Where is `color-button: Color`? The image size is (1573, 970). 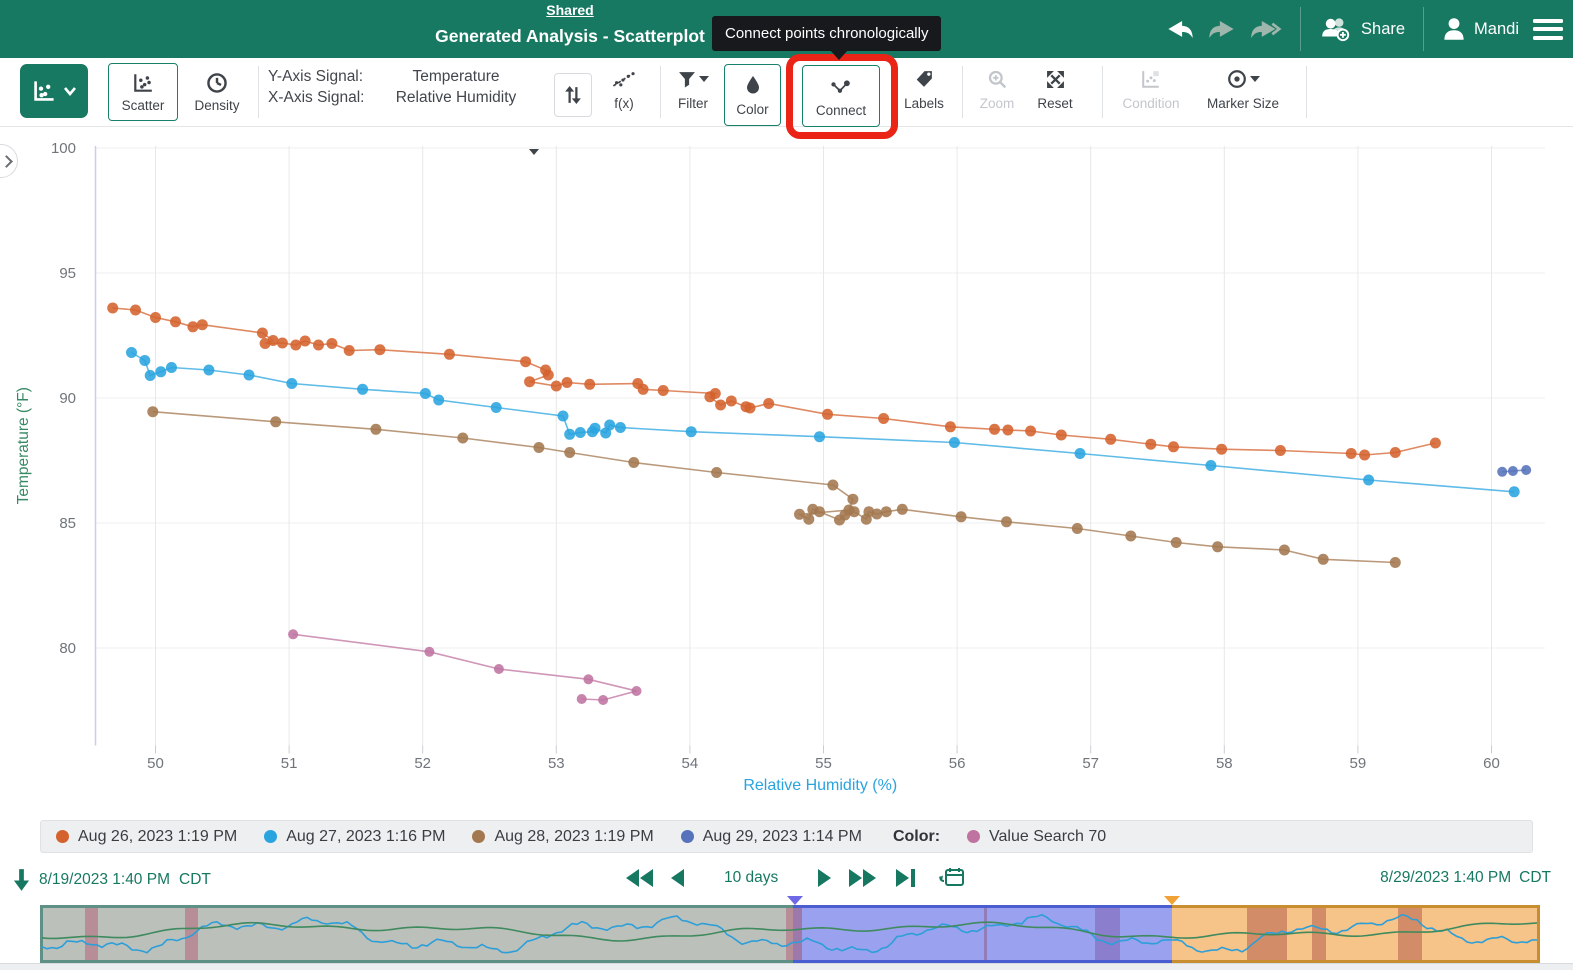
color-button: Color is located at coordinates (752, 95).